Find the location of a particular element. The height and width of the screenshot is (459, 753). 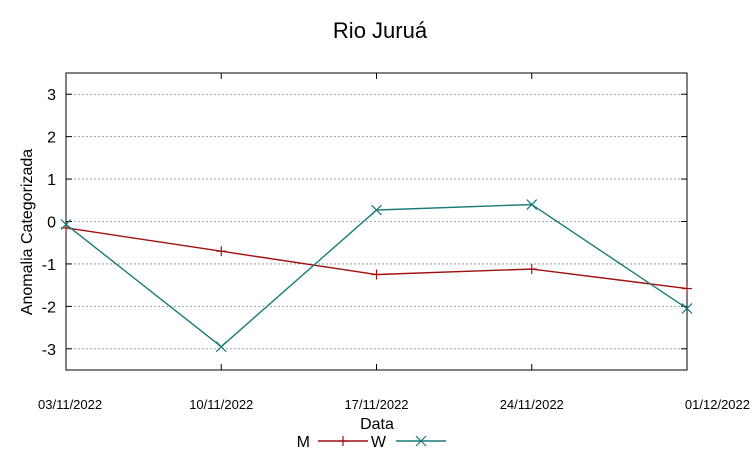

y-tick-label: 3 is located at coordinates (51, 95).